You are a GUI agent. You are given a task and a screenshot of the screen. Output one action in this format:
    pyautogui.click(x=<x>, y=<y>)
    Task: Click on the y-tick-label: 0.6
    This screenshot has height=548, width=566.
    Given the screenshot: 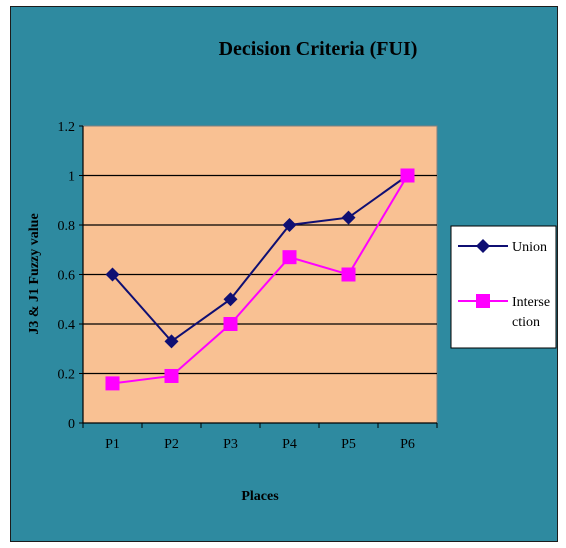 What is the action you would take?
    pyautogui.click(x=67, y=276)
    